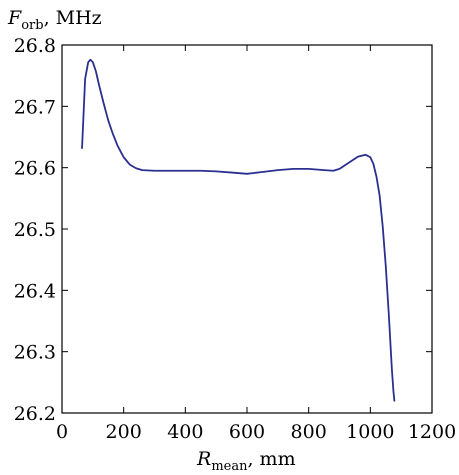  I want to click on y-tick-label: 26.5, so click(35, 230).